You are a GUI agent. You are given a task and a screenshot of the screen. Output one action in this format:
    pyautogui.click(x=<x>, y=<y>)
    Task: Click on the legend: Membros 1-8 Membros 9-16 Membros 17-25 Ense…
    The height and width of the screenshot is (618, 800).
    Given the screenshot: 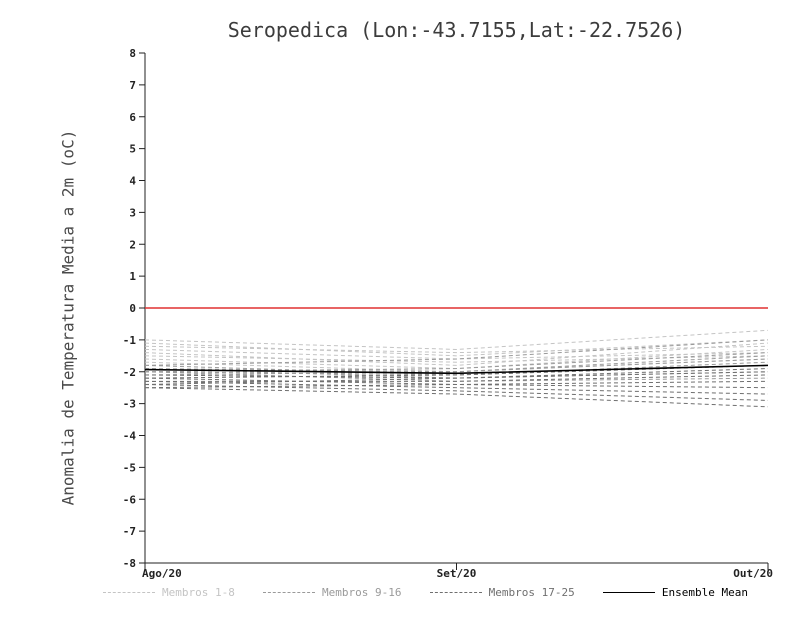 What is the action you would take?
    pyautogui.click(x=425, y=592)
    